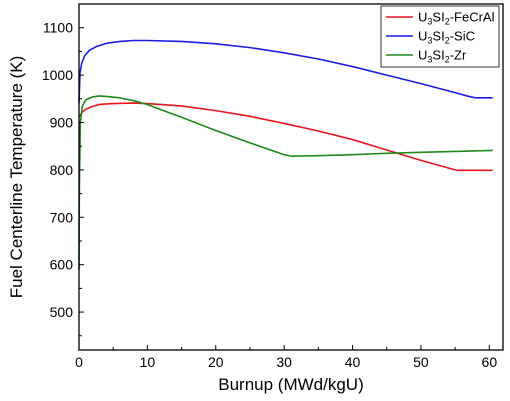  I want to click on x-tick-label: 30, so click(284, 362).